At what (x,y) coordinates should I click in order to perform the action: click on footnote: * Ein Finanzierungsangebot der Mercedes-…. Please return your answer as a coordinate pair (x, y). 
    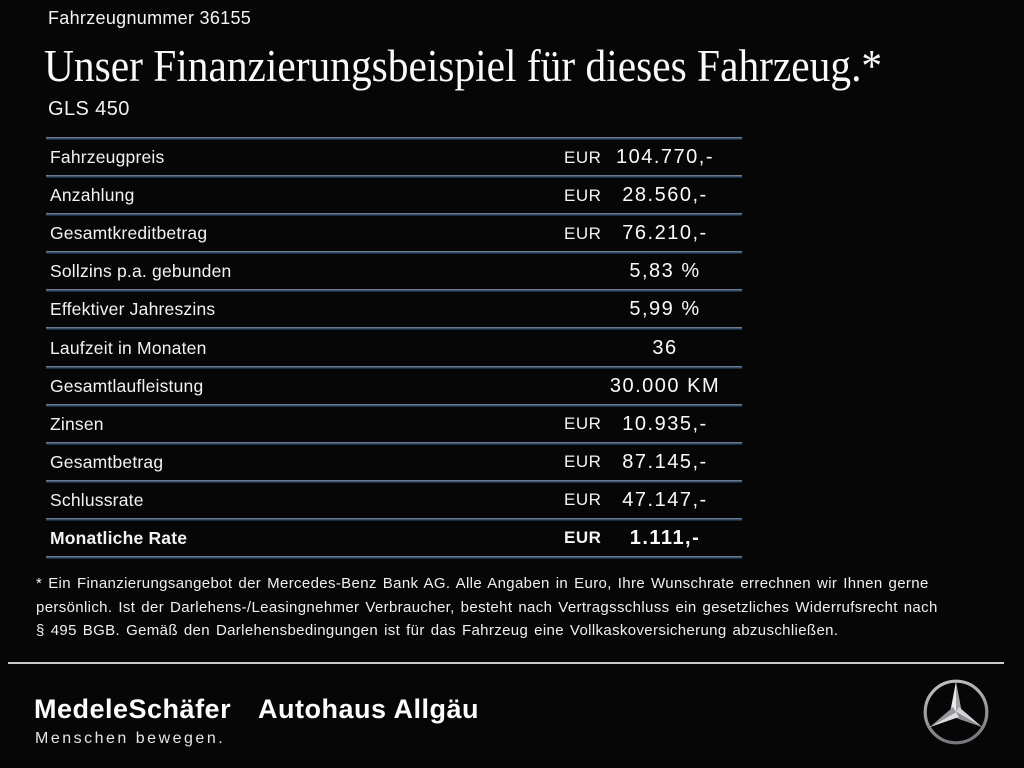
    Looking at the image, I should click on (513, 607).